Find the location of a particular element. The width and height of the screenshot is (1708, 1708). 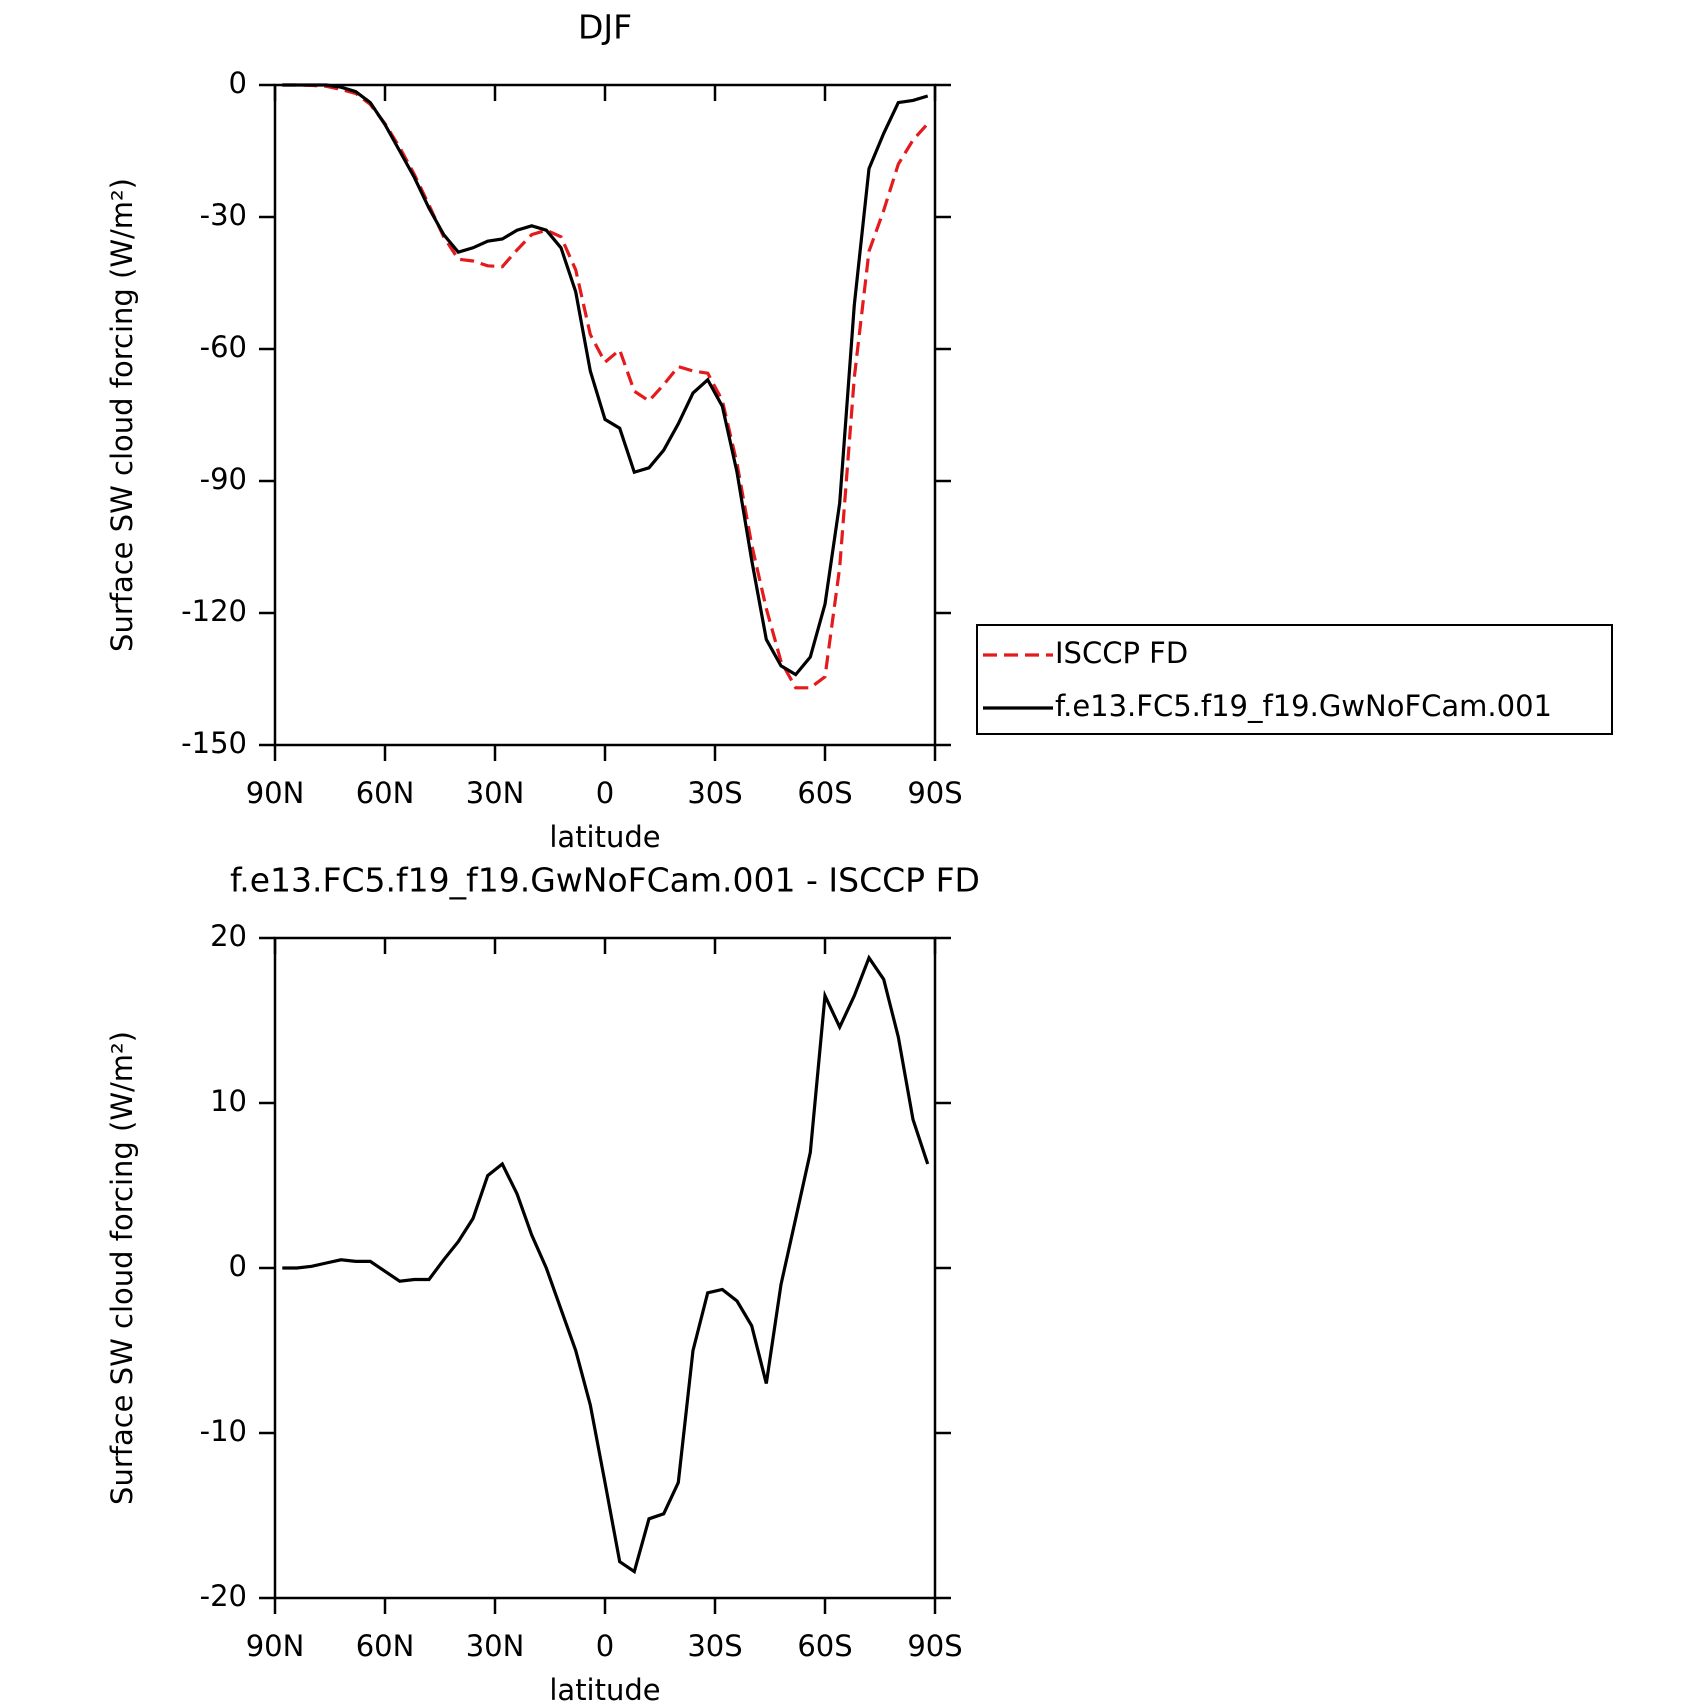

legend-label: ISCCP FD is located at coordinates (1121, 653).